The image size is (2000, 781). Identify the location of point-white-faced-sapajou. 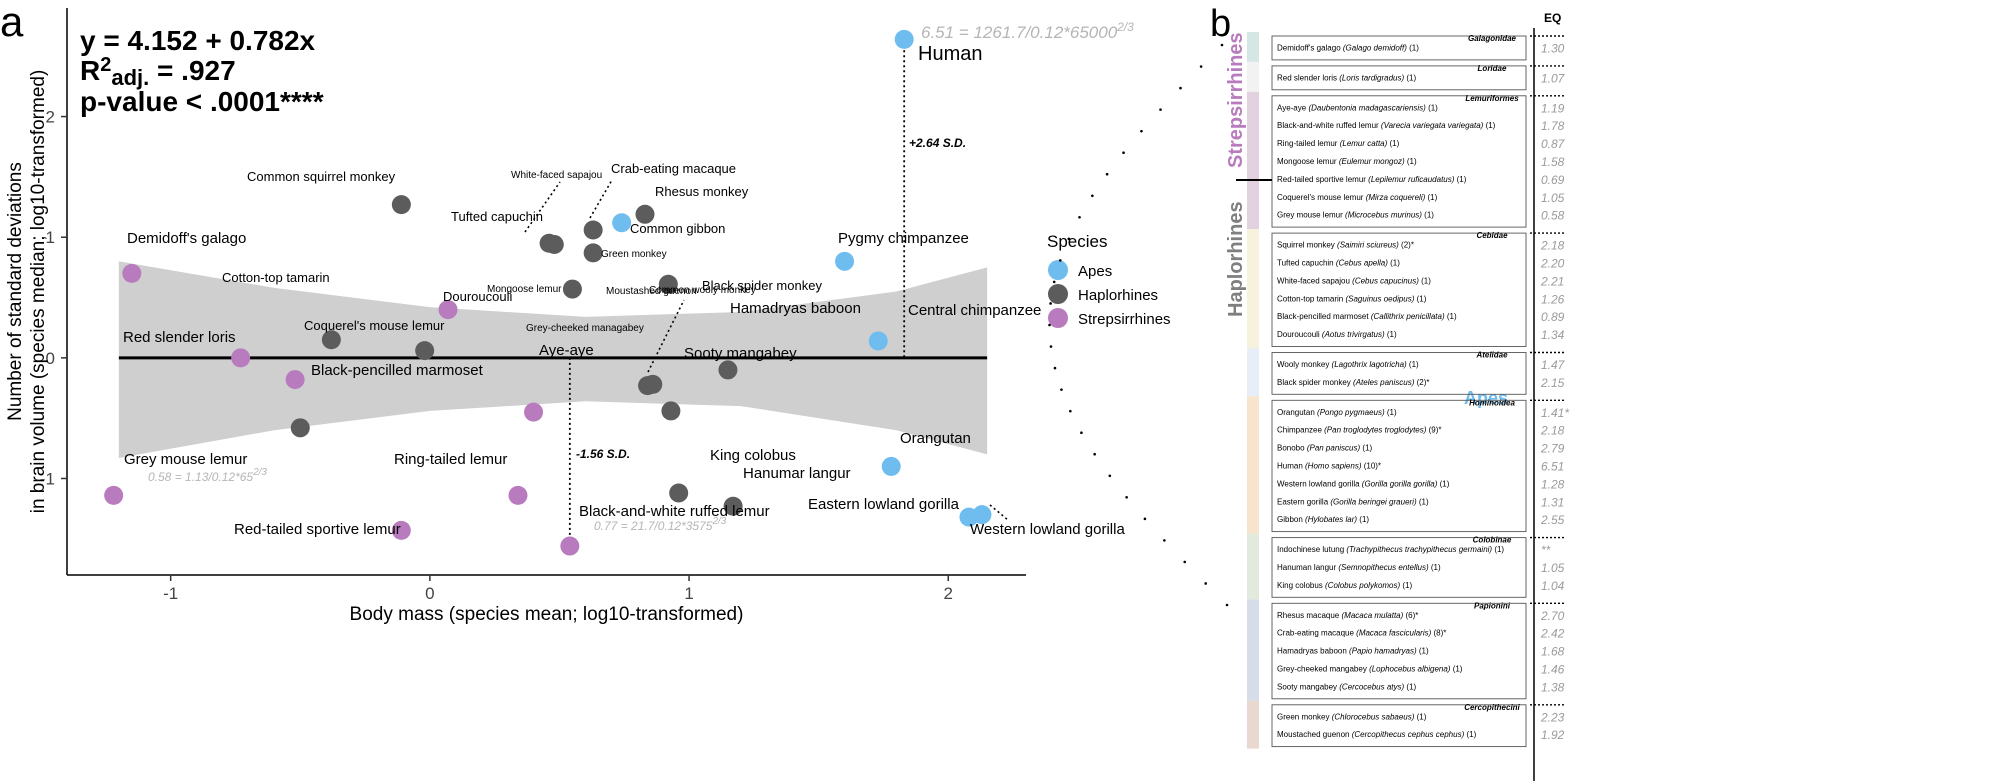
(554, 244).